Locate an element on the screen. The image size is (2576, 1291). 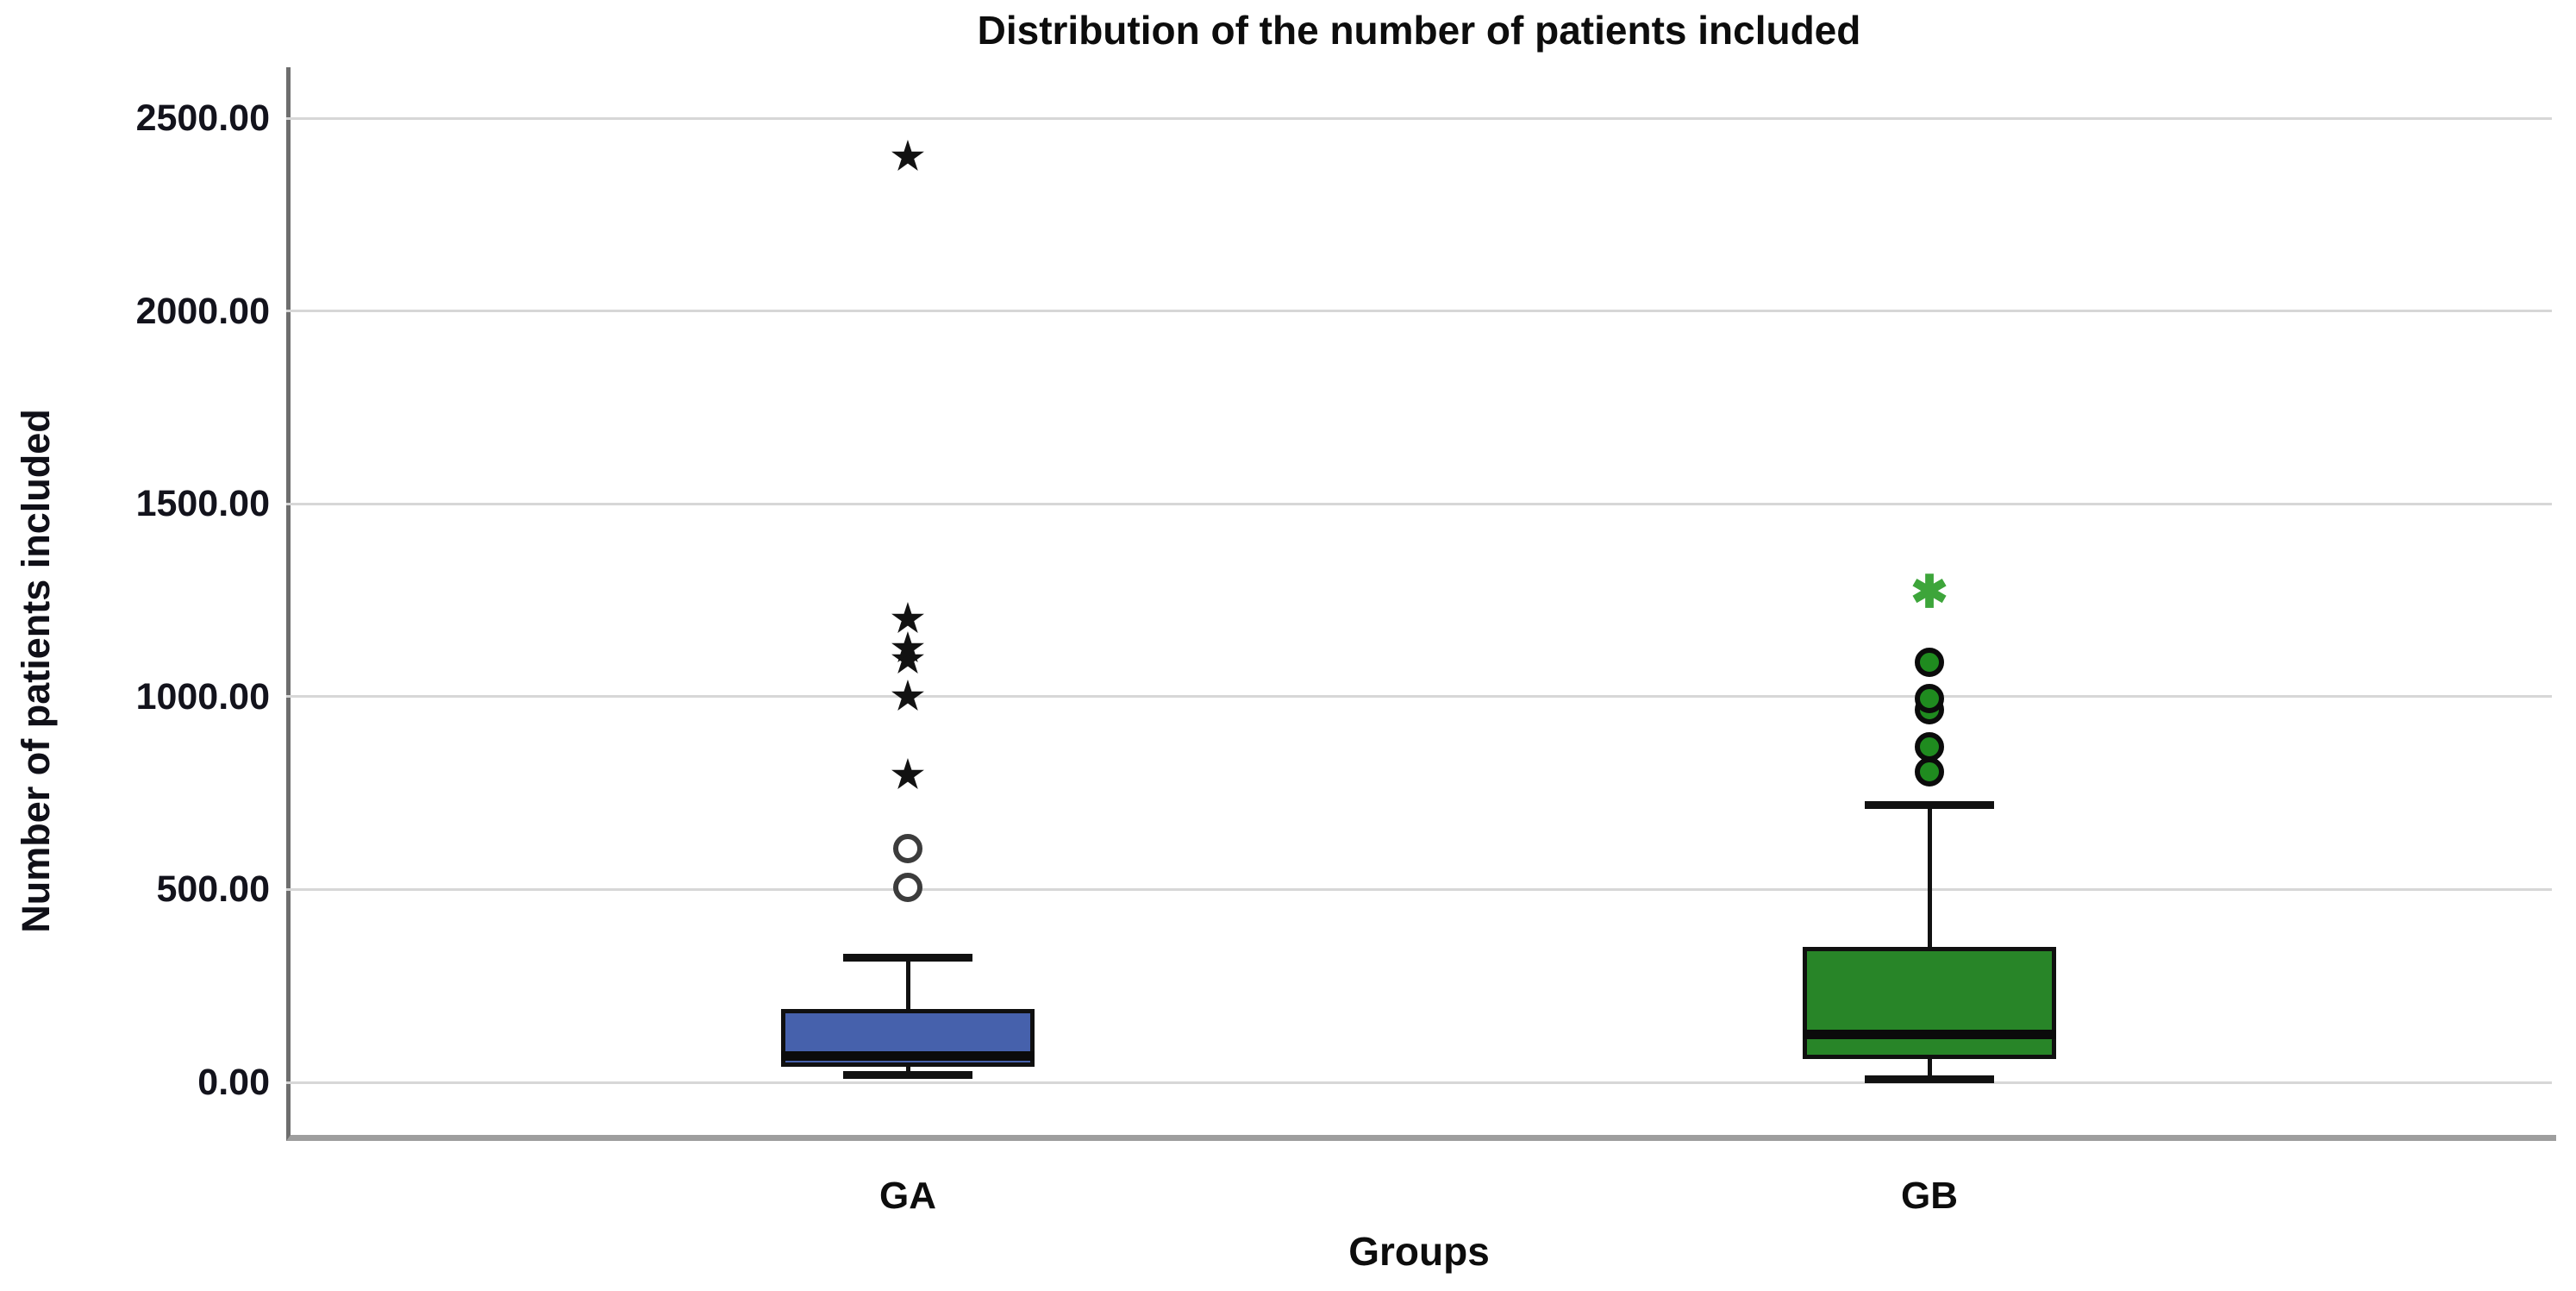
x-axis-label: Groups is located at coordinates (1419, 1251).